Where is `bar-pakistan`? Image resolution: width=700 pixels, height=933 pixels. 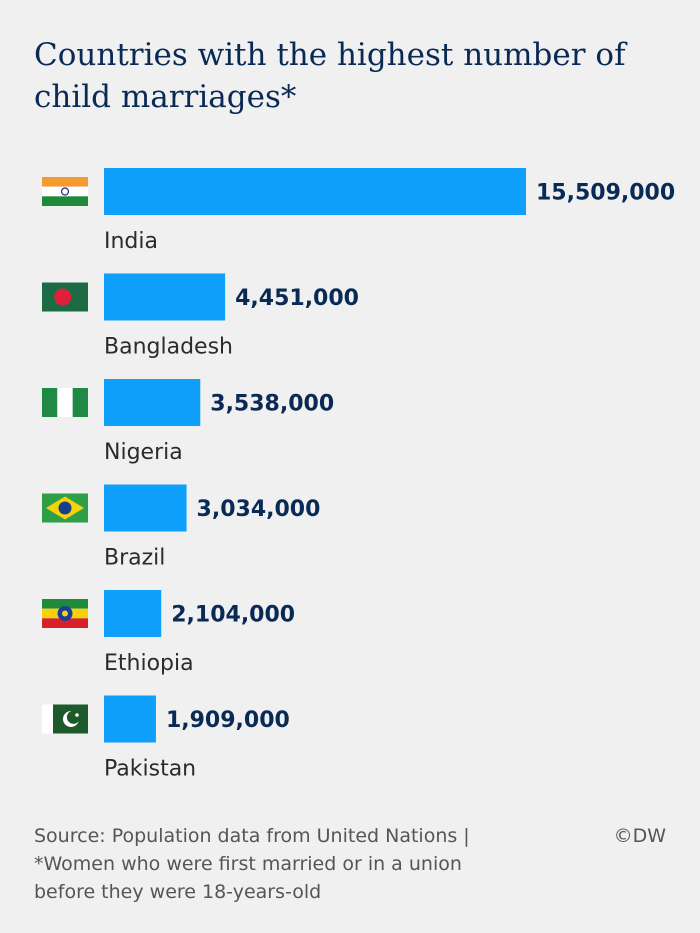
bar-pakistan is located at coordinates (130, 719).